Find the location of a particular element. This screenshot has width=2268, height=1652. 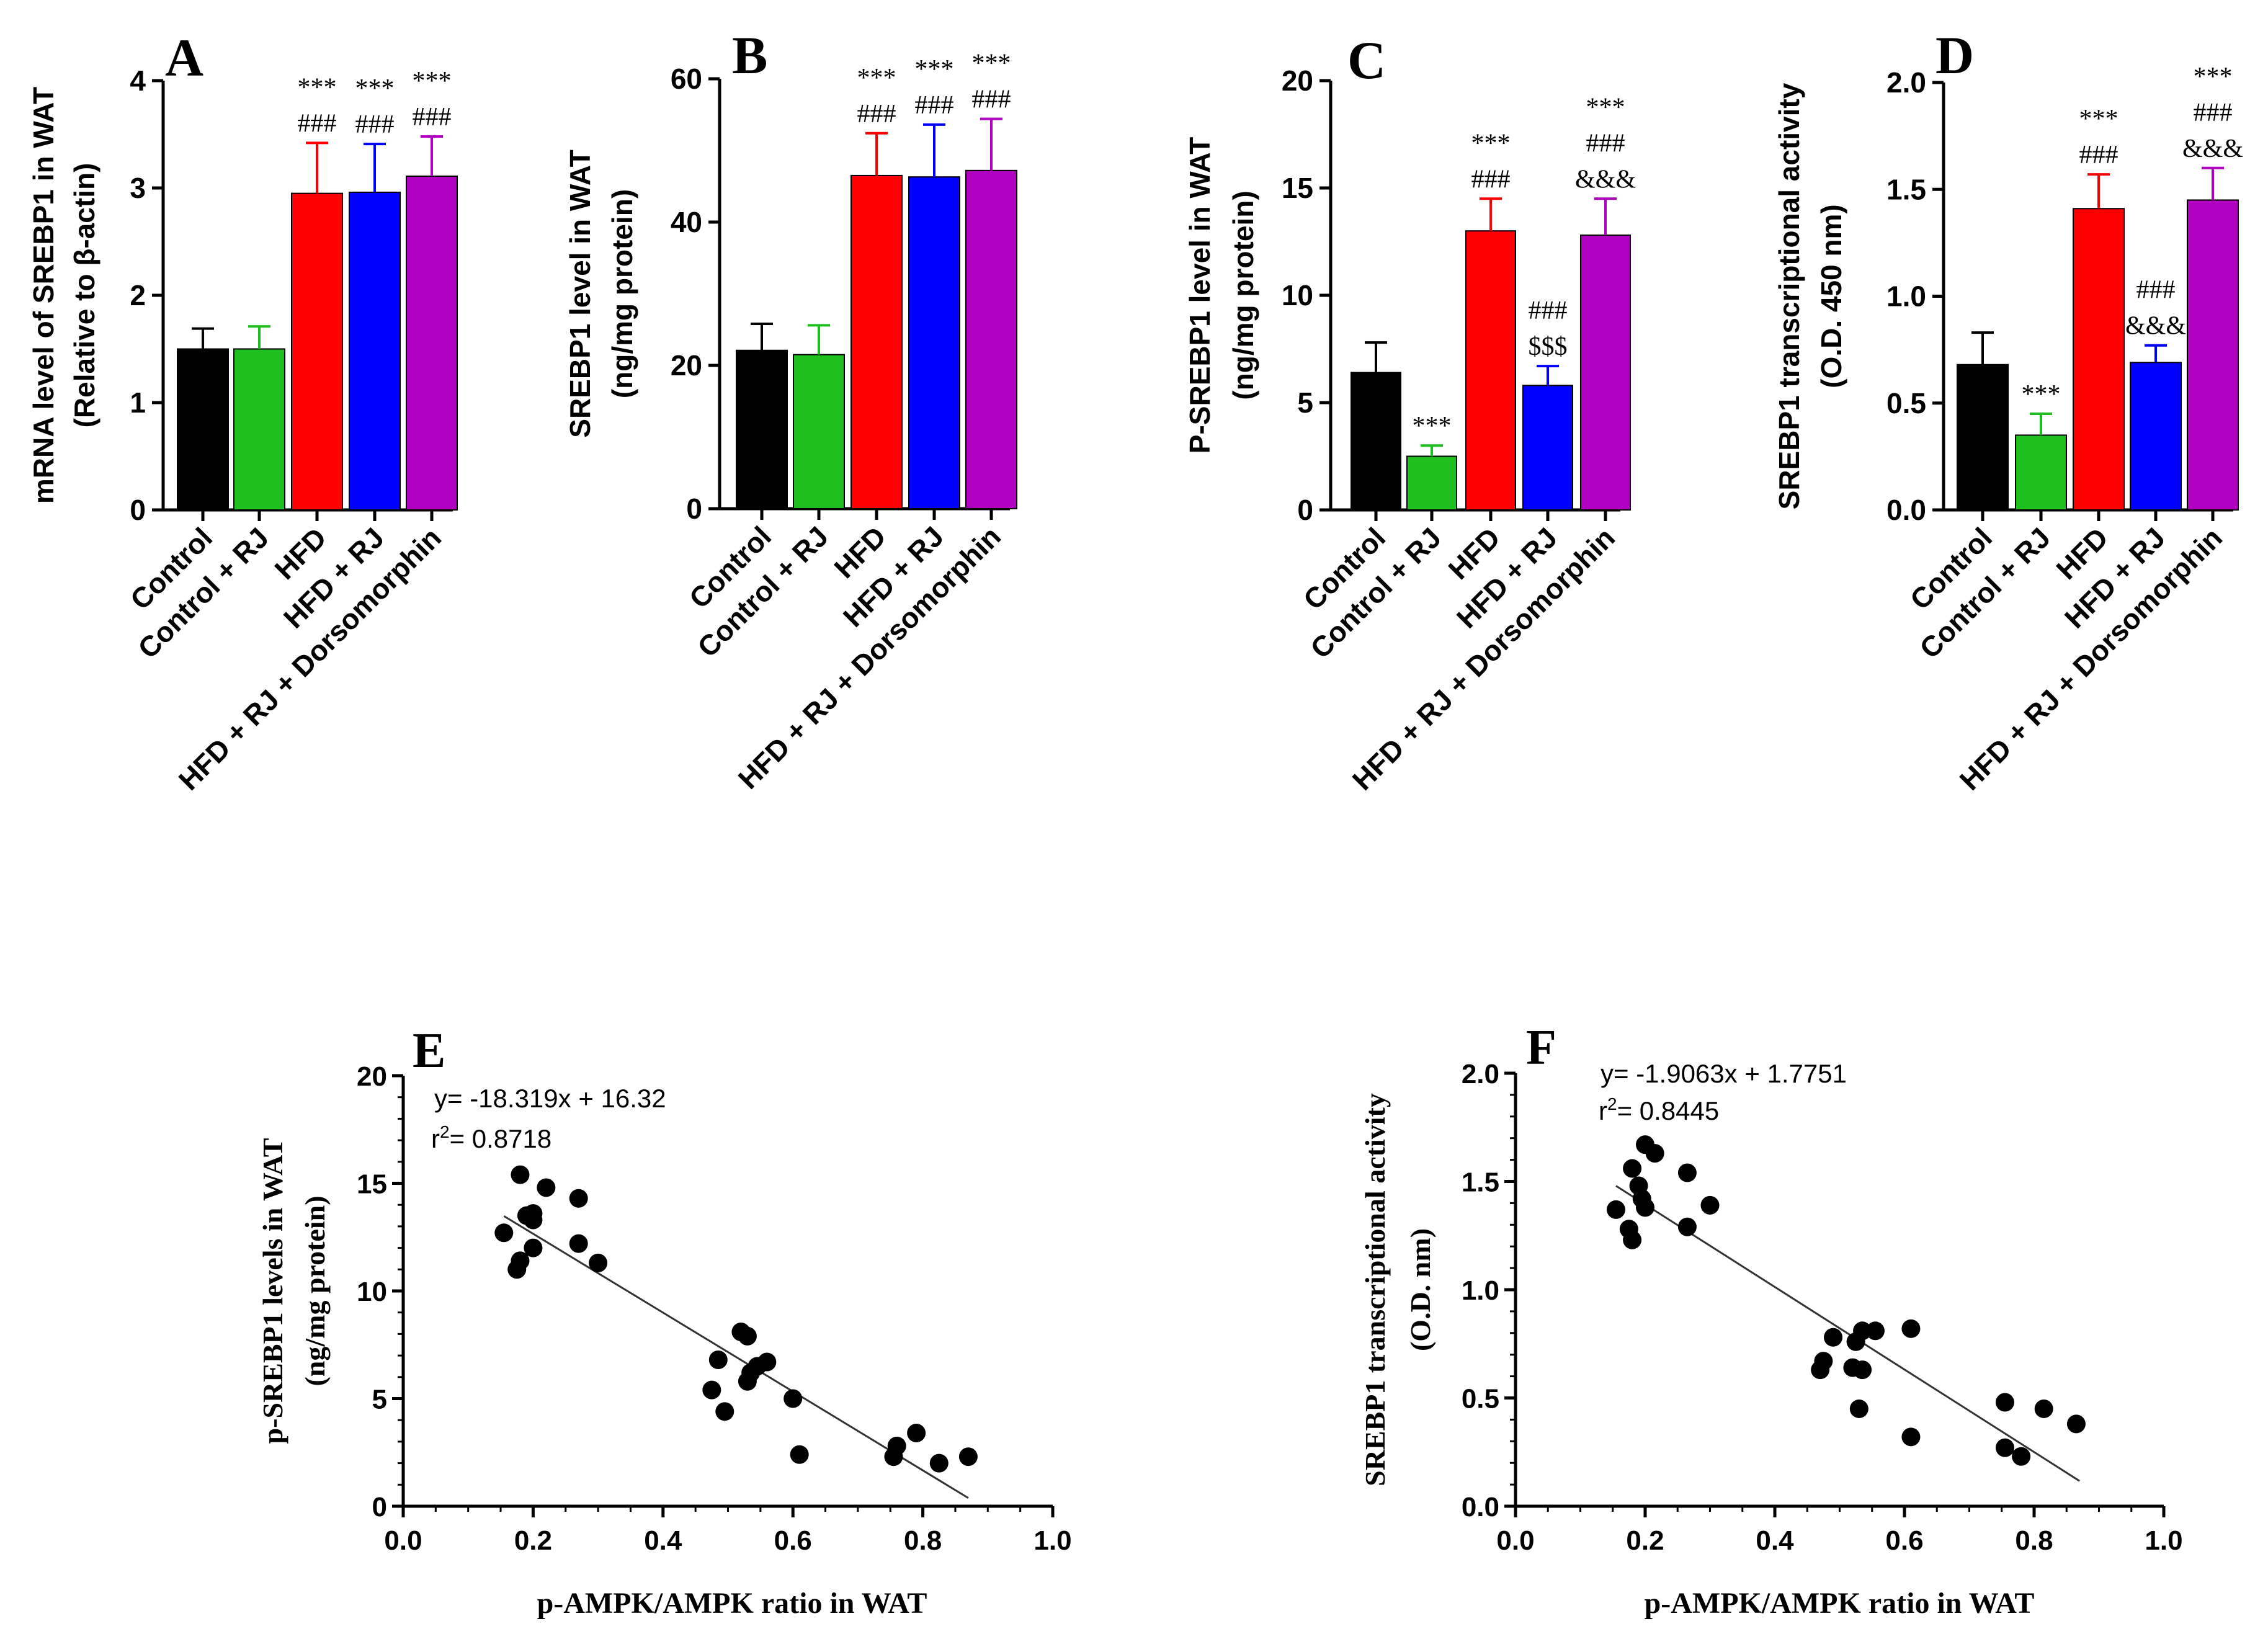

panel-letter: F is located at coordinates (1541, 1047).